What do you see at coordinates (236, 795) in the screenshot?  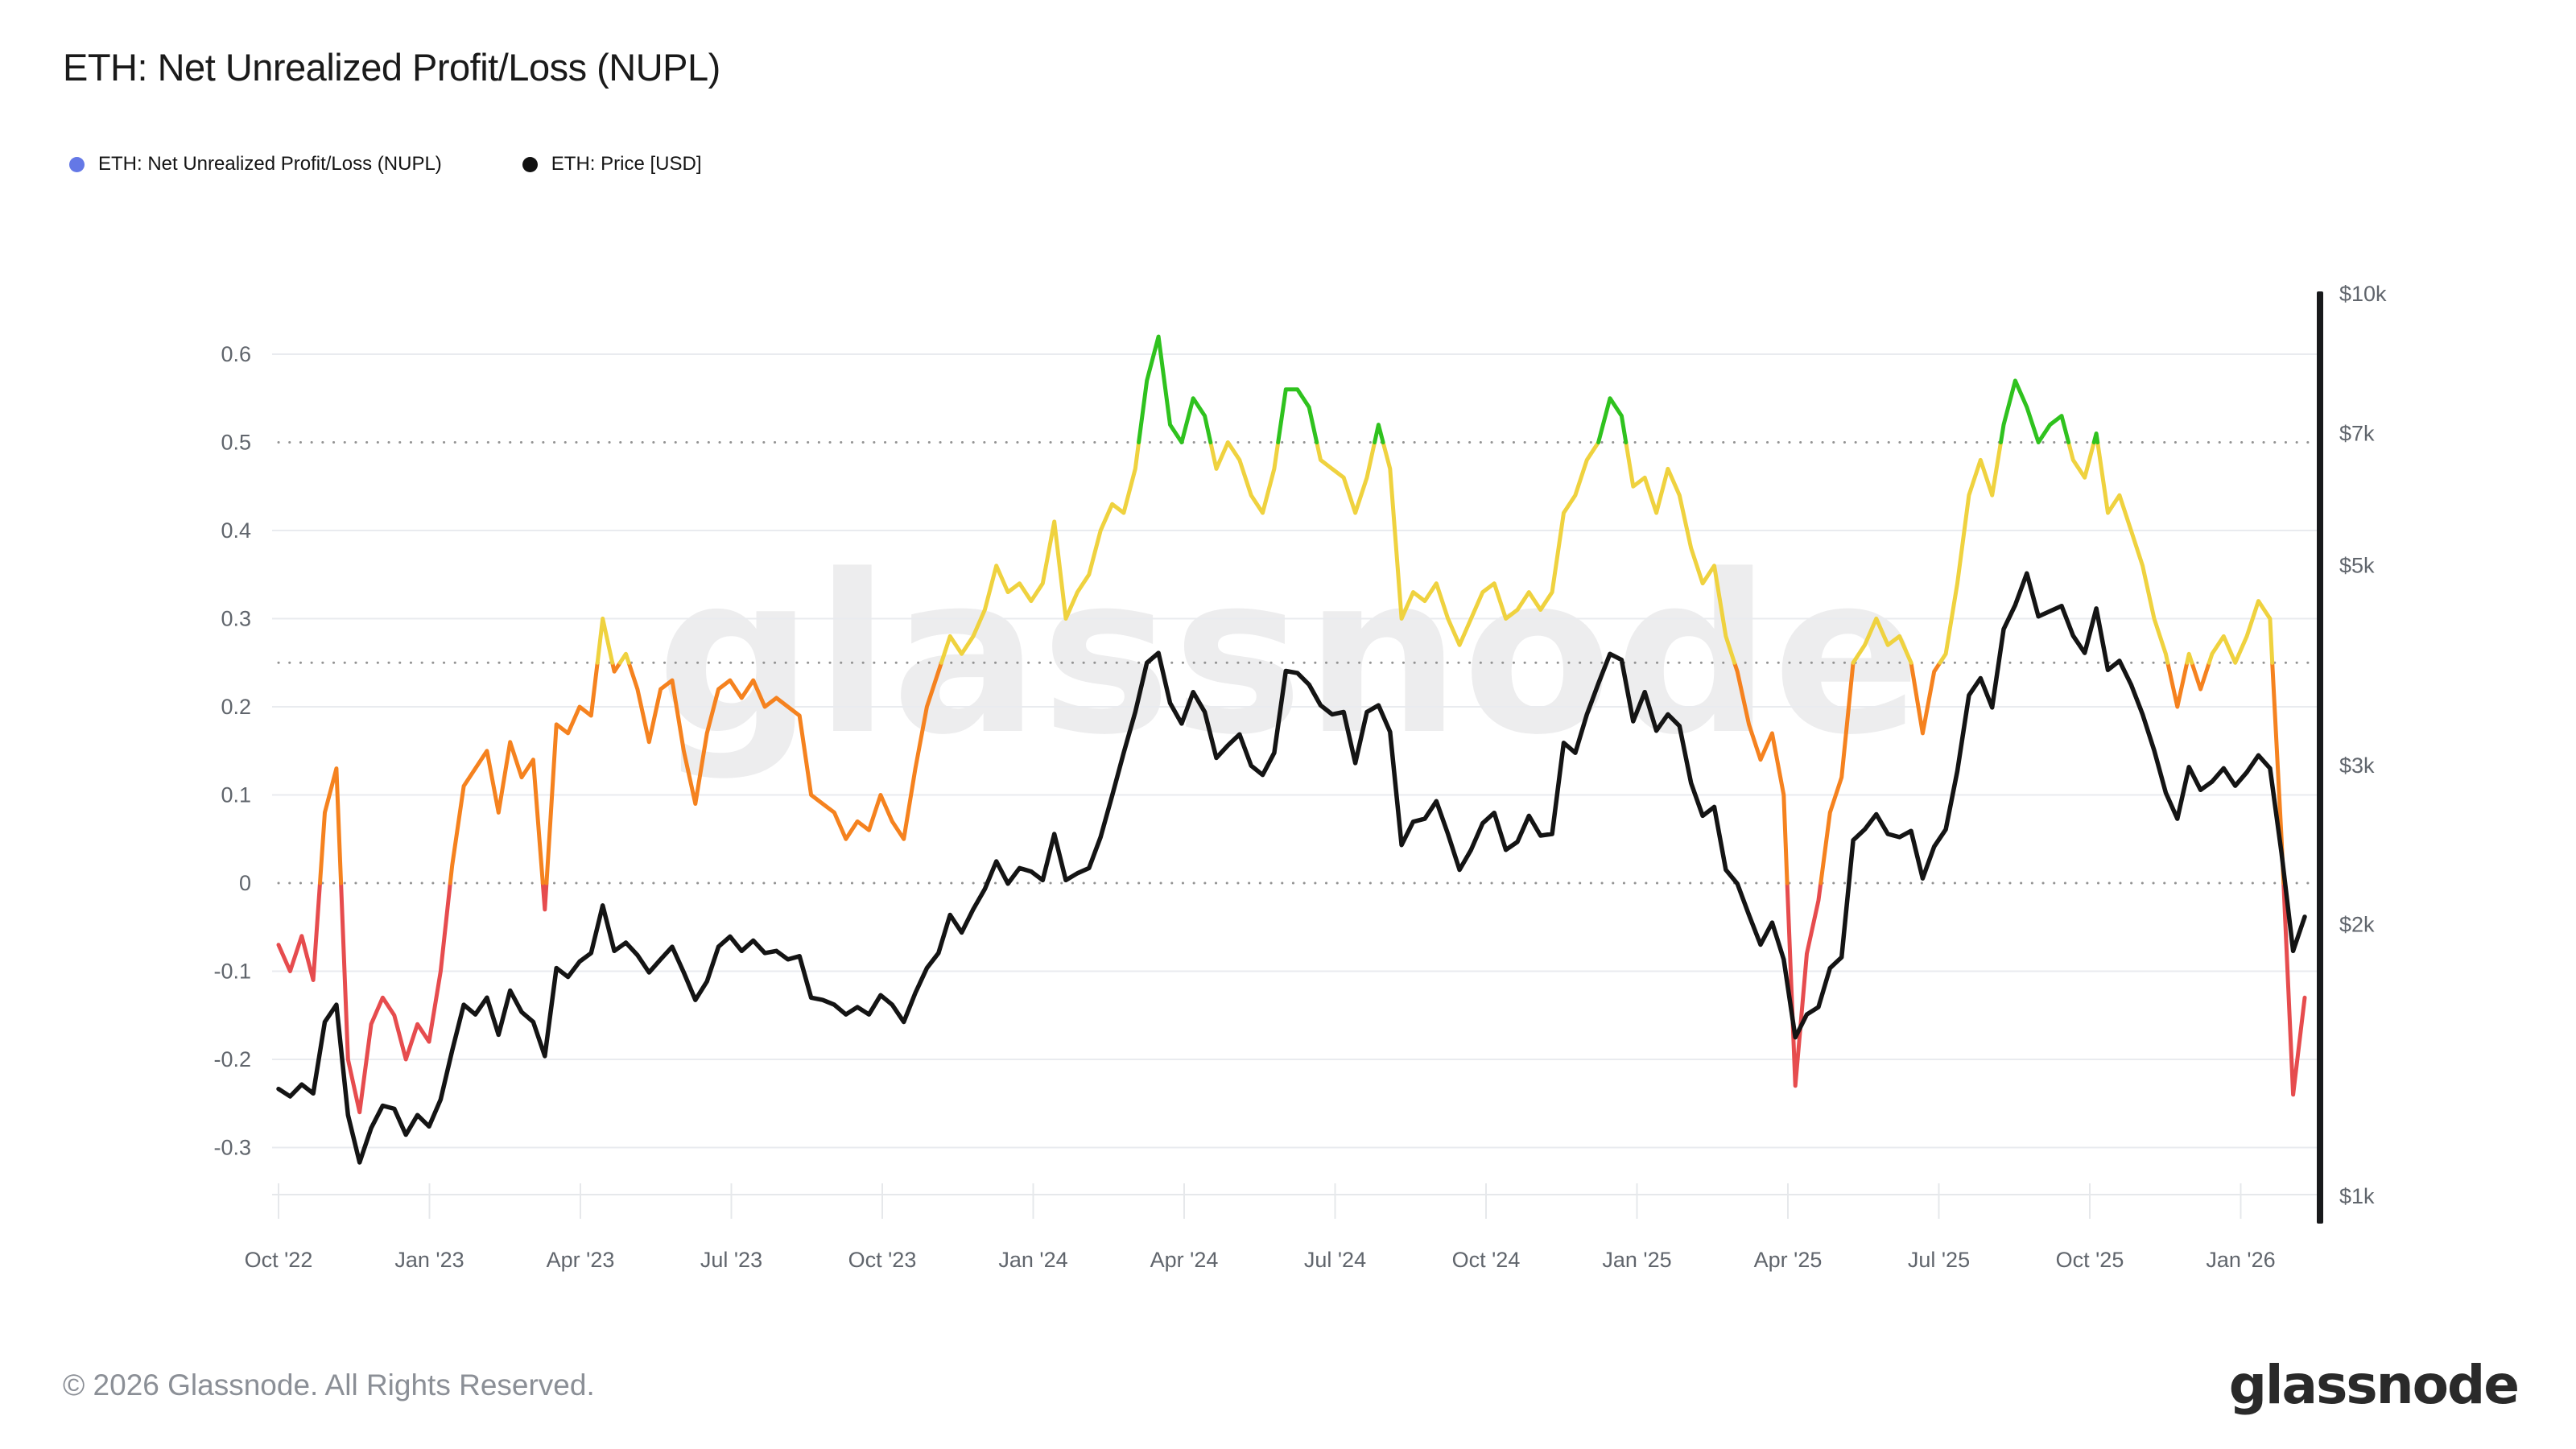 I see `svg-text: 0.1` at bounding box center [236, 795].